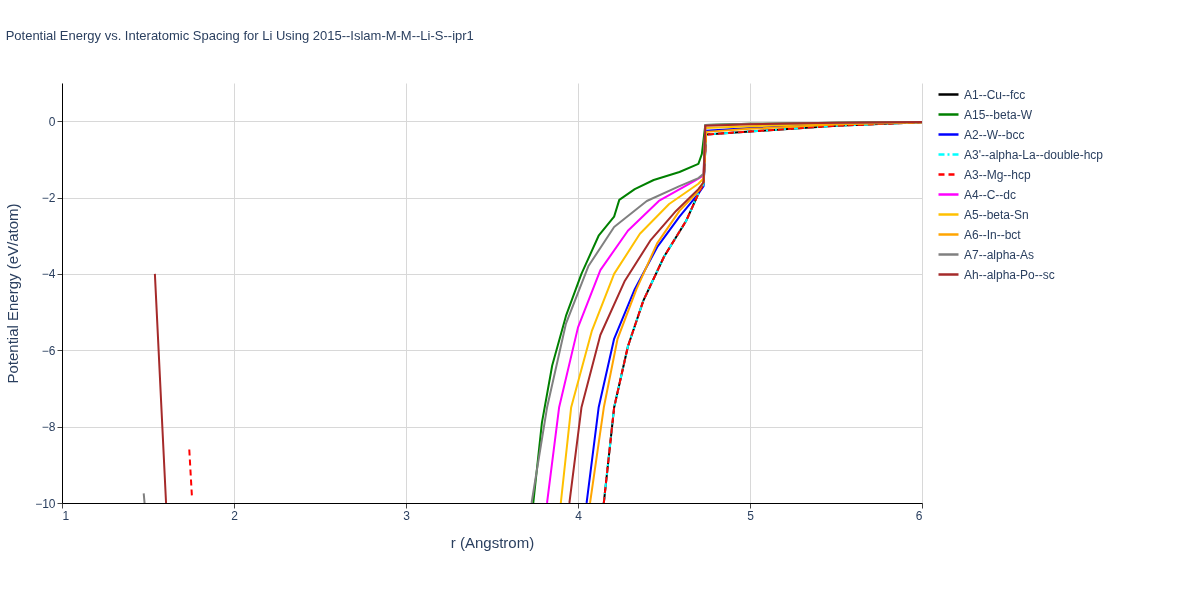 This screenshot has height=600, width=1200. What do you see at coordinates (492, 542) in the screenshot?
I see `x-axis-title: r (Angstrom)` at bounding box center [492, 542].